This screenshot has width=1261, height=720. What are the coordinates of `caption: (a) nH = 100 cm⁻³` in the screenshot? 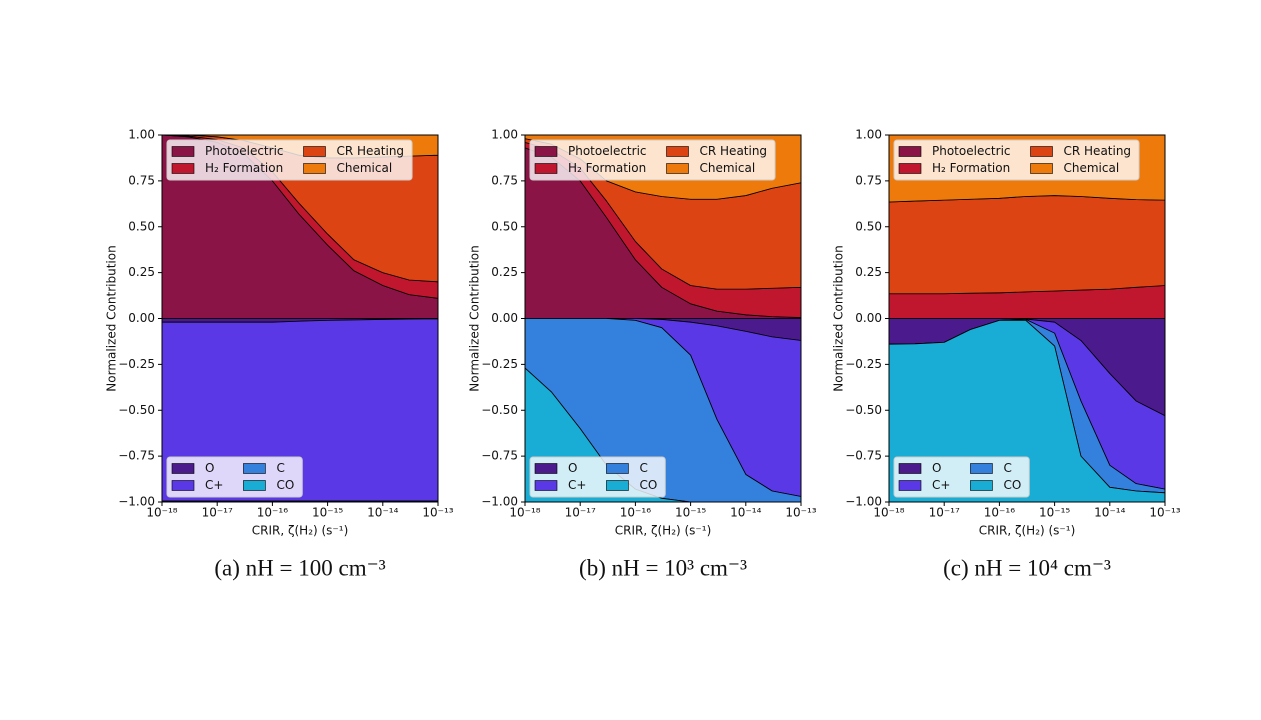 It's located at (299, 567).